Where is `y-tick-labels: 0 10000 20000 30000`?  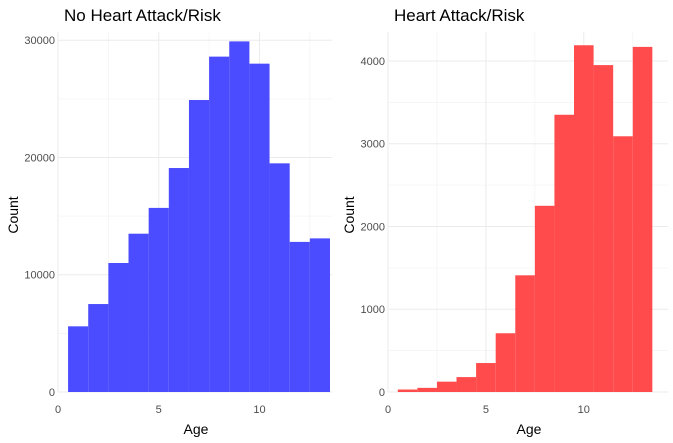
y-tick-labels: 0 10000 20000 30000 is located at coordinates (39, 217).